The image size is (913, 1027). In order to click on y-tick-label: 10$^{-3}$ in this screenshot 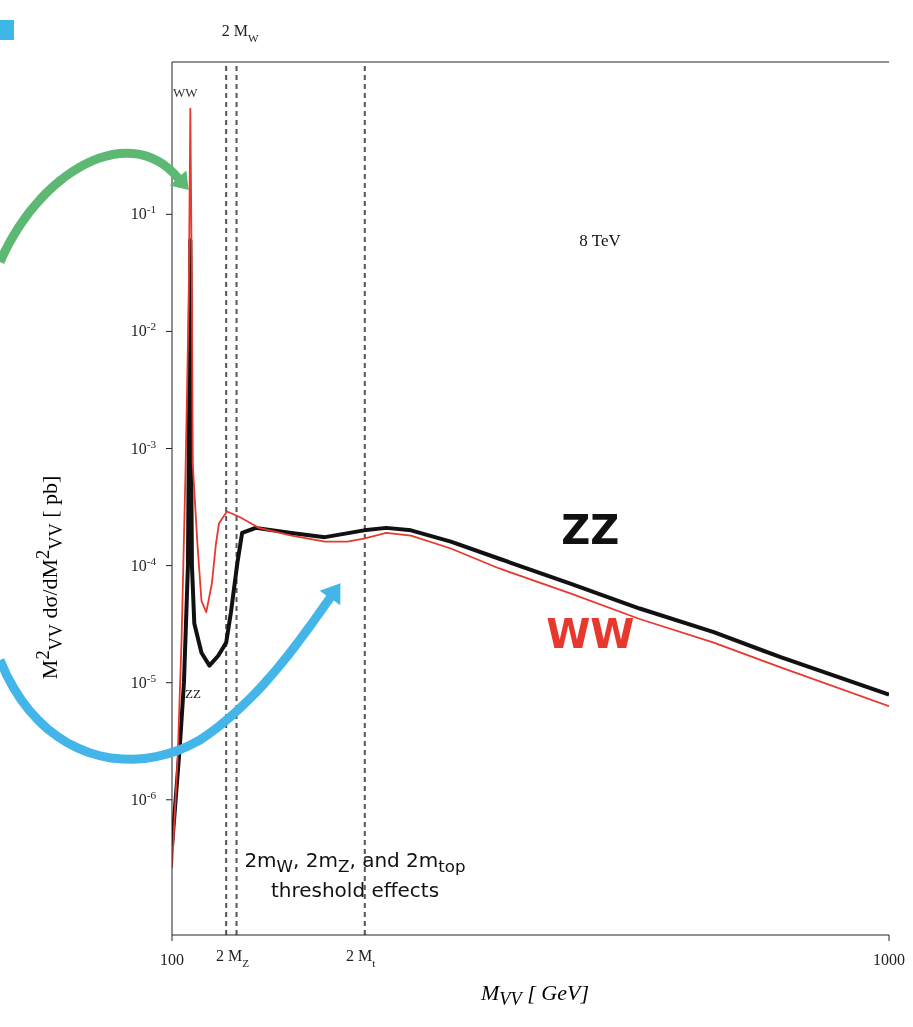, I will do `click(143, 447)`.